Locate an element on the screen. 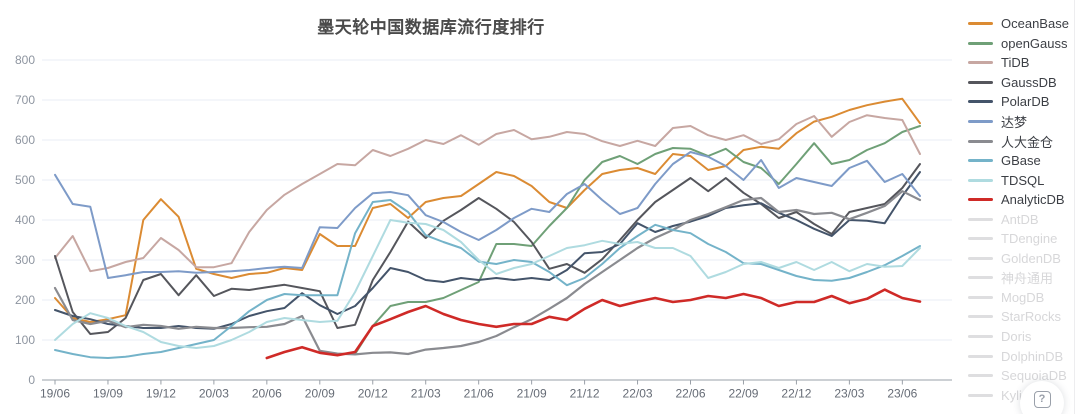 Image resolution: width=1080 pixels, height=414 pixels. y-axis-label: 300 is located at coordinates (25, 260).